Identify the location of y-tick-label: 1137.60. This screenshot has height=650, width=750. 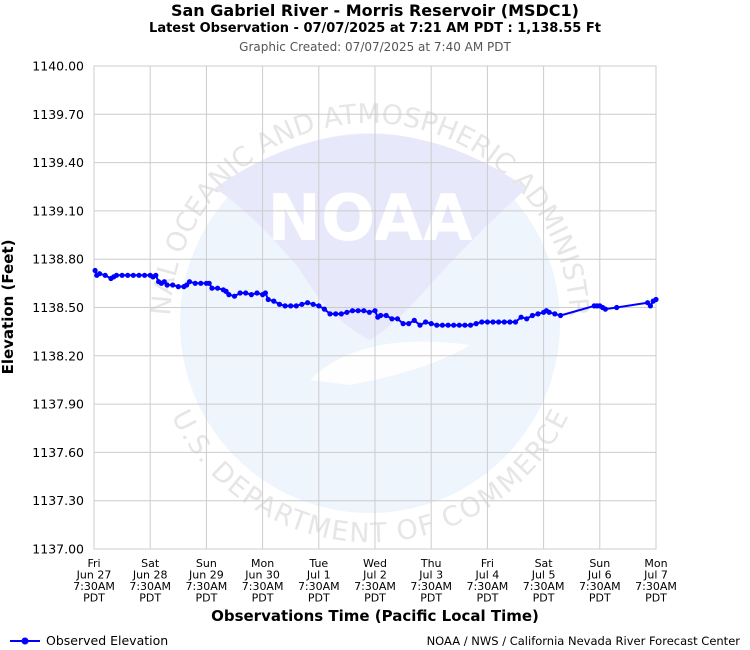
(58, 452).